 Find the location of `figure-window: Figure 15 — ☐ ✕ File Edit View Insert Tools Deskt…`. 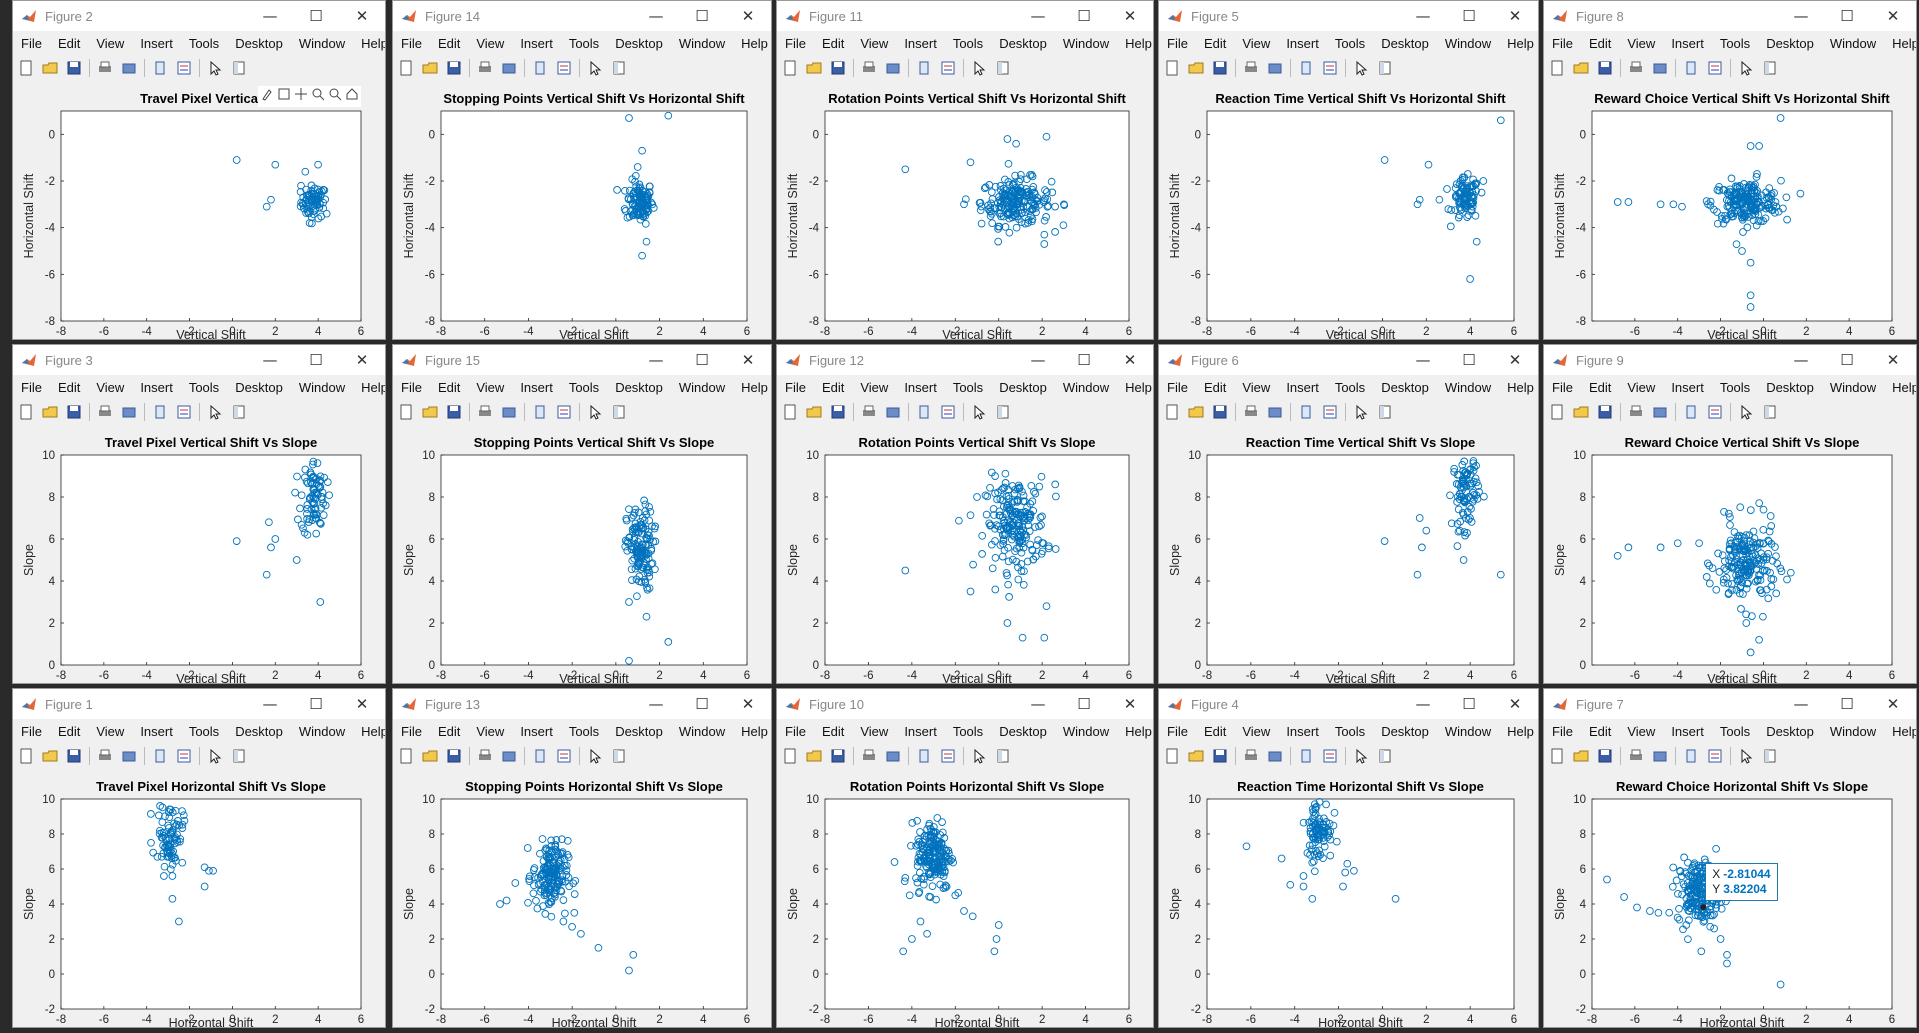

figure-window: Figure 15 — ☐ ✕ File Edit View Insert Tools Deskt… is located at coordinates (582, 514).